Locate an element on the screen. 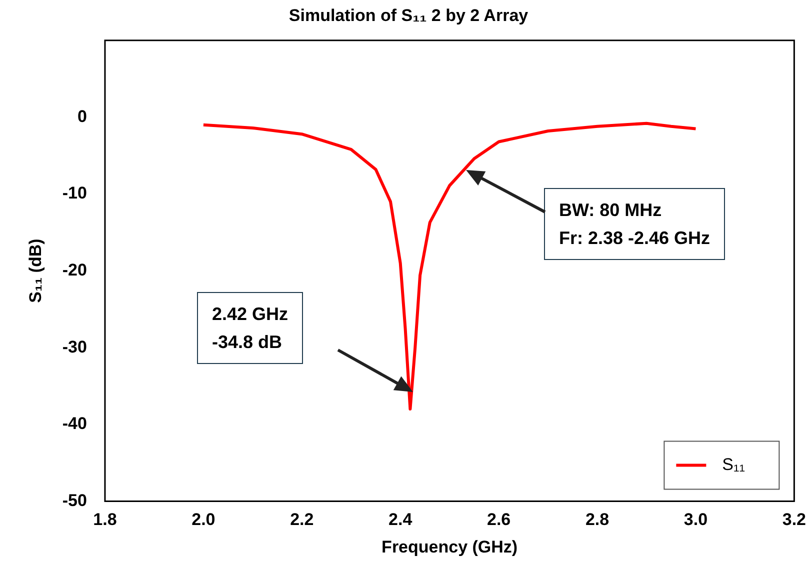 This screenshot has width=809, height=567. x-tick-label: 2.4 is located at coordinates (400, 520).